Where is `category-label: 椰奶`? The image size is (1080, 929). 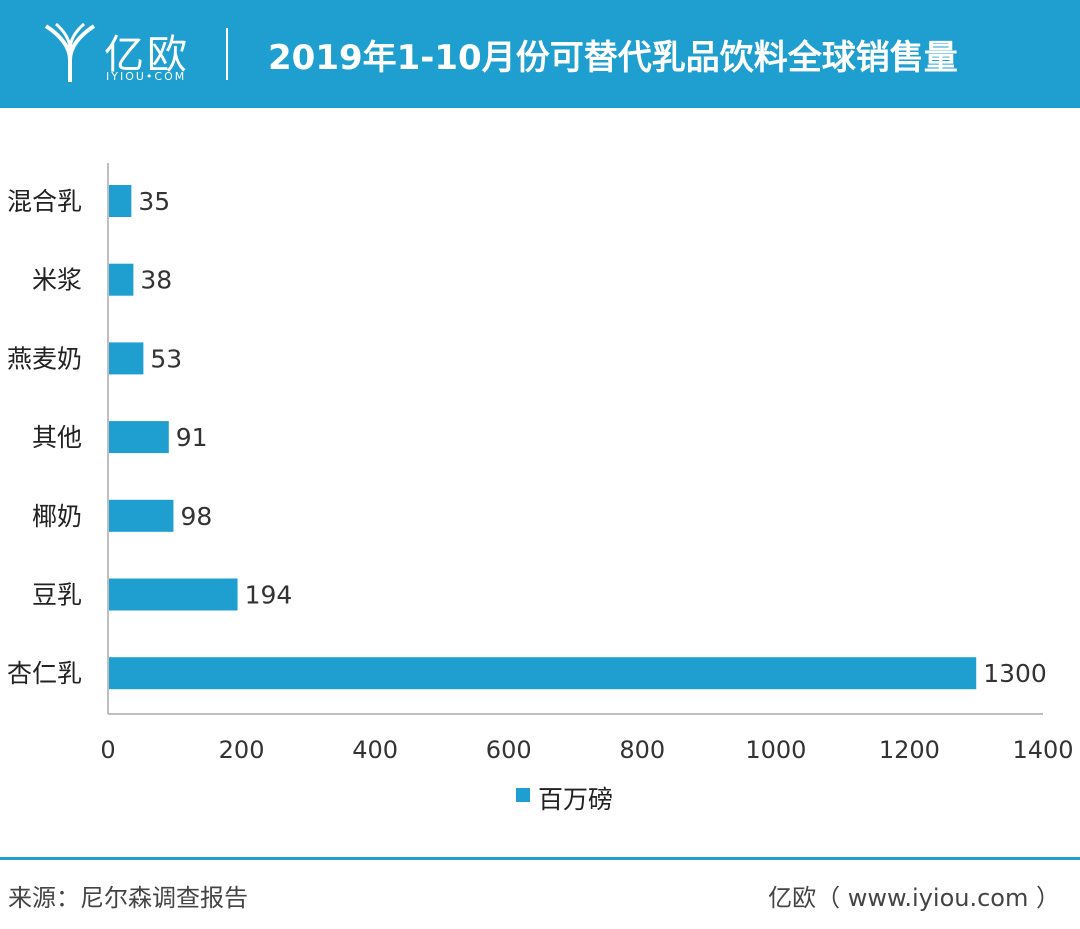
category-label: 椰奶 is located at coordinates (57, 516).